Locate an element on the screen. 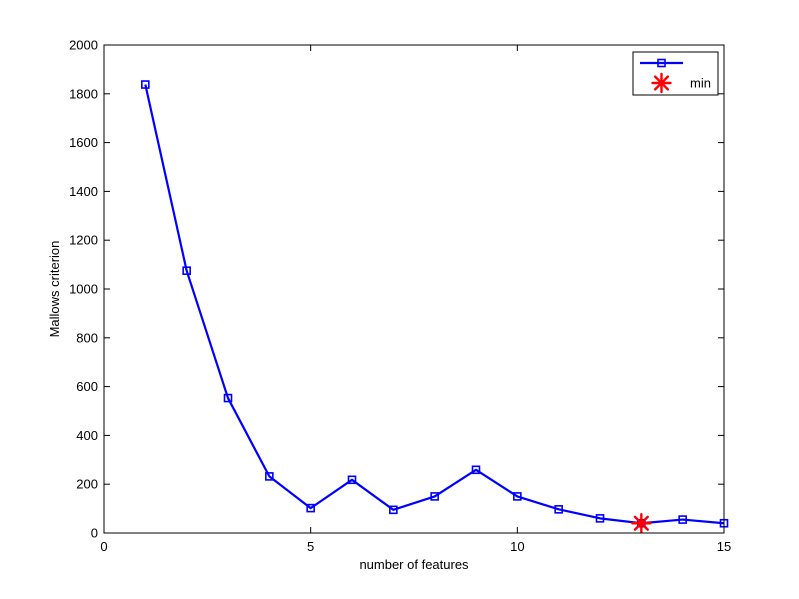  legend: min is located at coordinates (675, 73).